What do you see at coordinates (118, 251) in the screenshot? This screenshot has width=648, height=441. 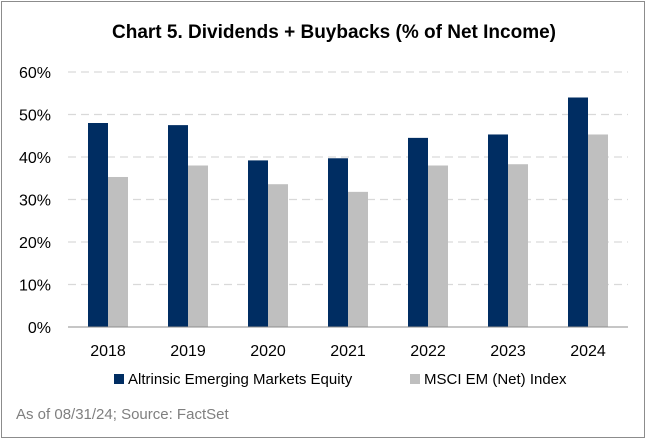 I see `bar-msci-2018` at bounding box center [118, 251].